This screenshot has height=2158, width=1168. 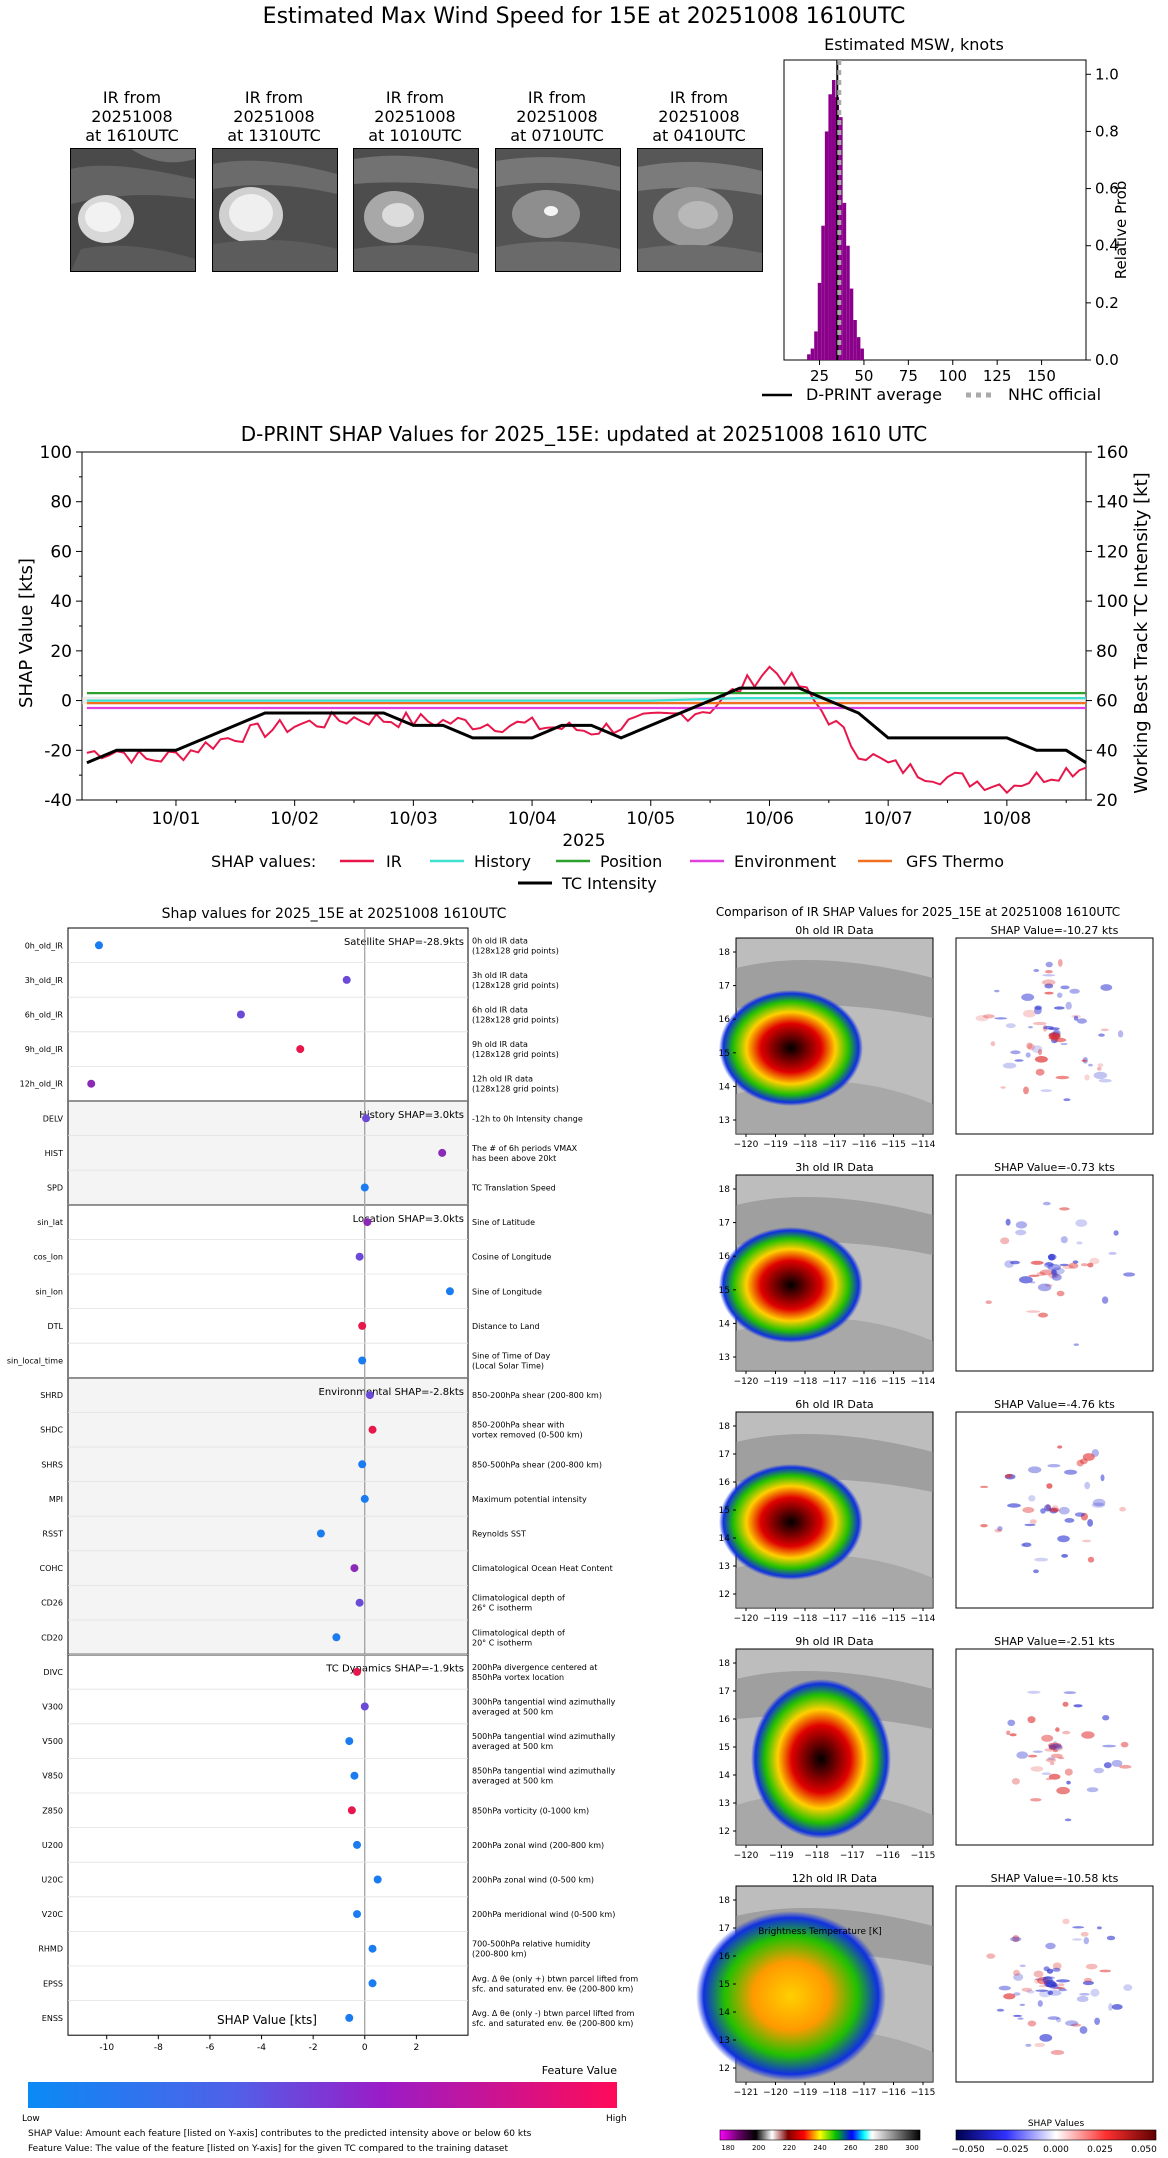 I want to click on ir-xtick-label: −120, so click(x=746, y=1856).